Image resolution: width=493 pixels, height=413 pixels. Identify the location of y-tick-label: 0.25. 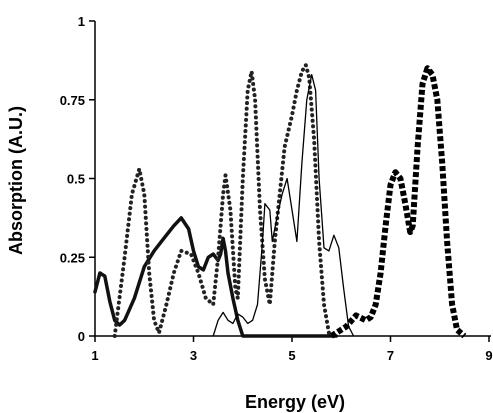
(72, 257).